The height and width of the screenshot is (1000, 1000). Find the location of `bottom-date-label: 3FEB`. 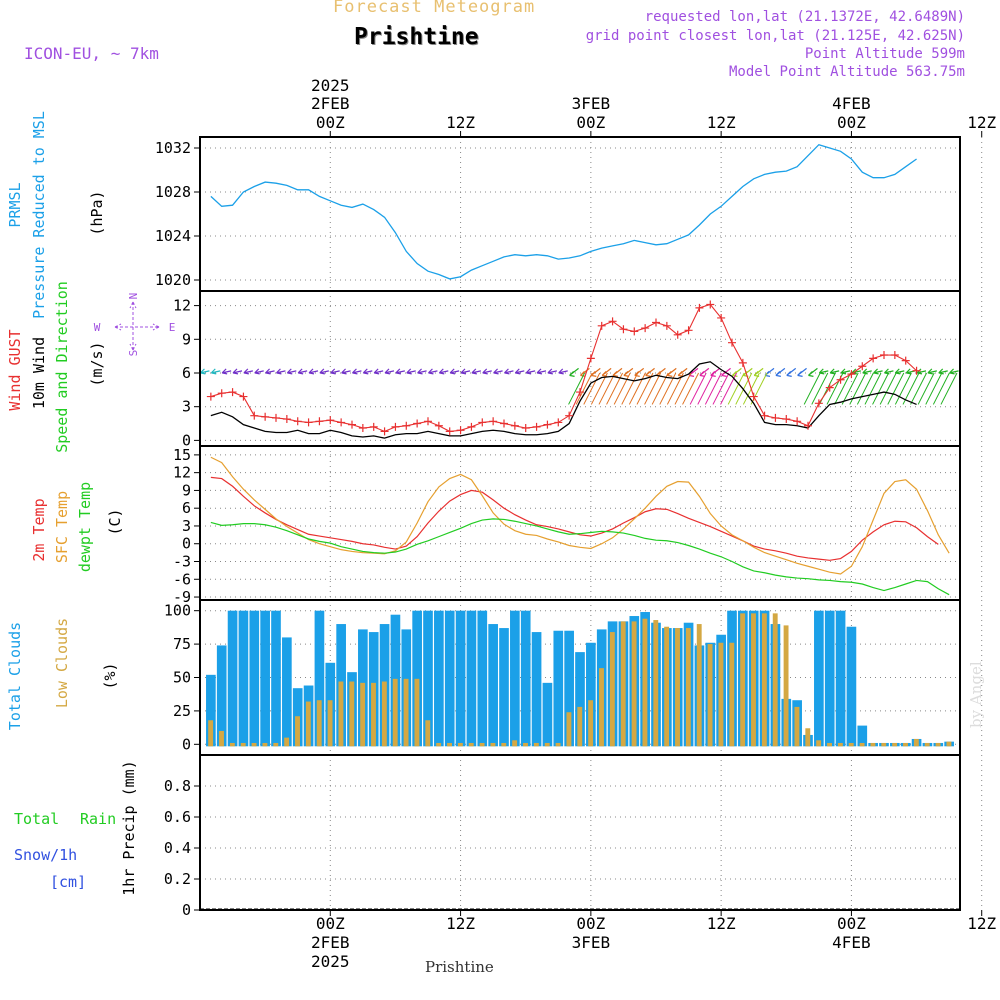

bottom-date-label: 3FEB is located at coordinates (591, 942).